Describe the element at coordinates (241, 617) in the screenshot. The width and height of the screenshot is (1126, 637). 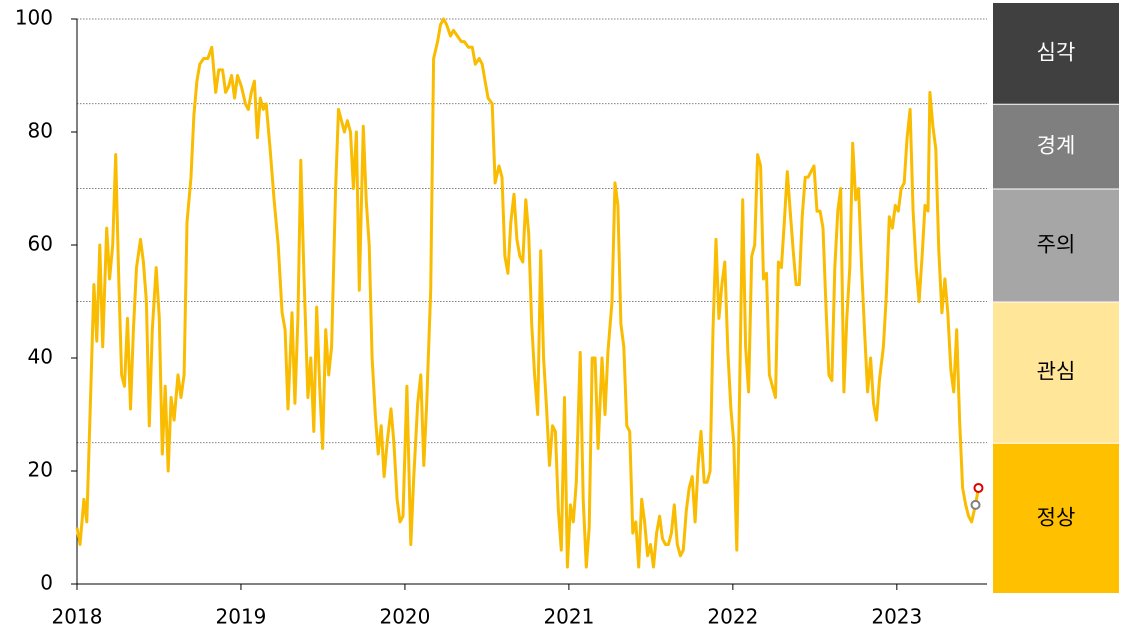
I see `x-tick-label: 2019` at that location.